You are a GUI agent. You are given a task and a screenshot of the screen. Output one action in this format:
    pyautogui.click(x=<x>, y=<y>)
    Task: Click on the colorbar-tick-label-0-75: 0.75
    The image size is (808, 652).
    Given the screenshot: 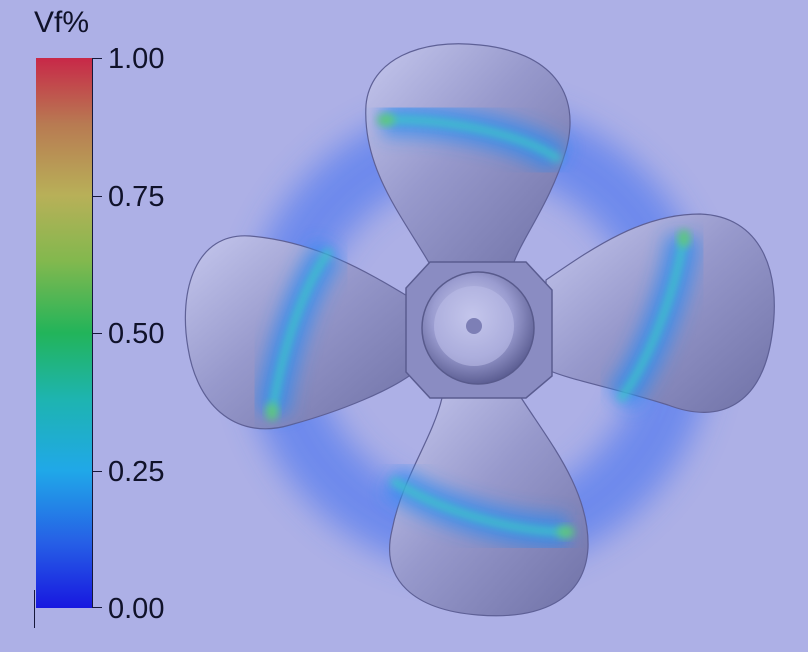 What is the action you would take?
    pyautogui.click(x=136, y=197)
    